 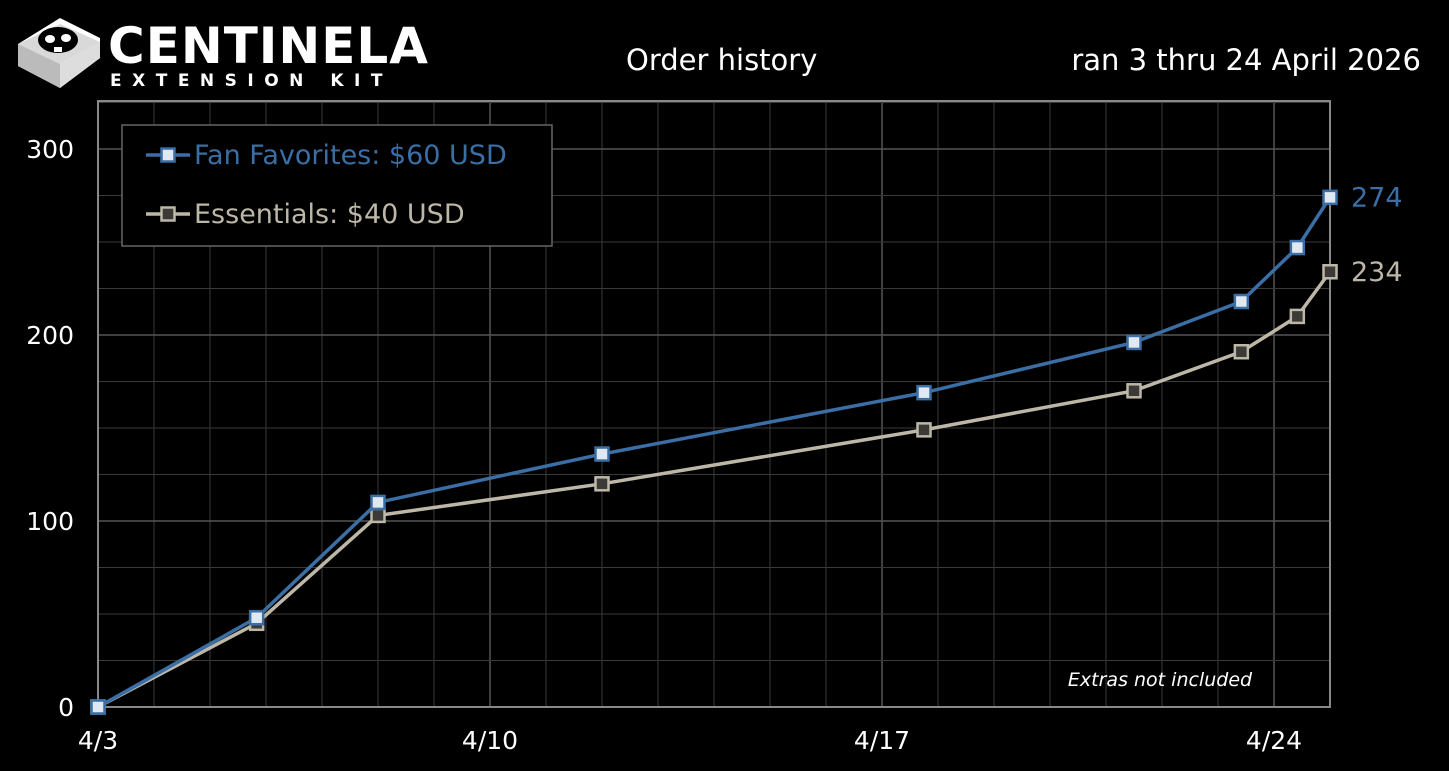 What do you see at coordinates (98, 740) in the screenshot?
I see `x-tick-label: 4/3` at bounding box center [98, 740].